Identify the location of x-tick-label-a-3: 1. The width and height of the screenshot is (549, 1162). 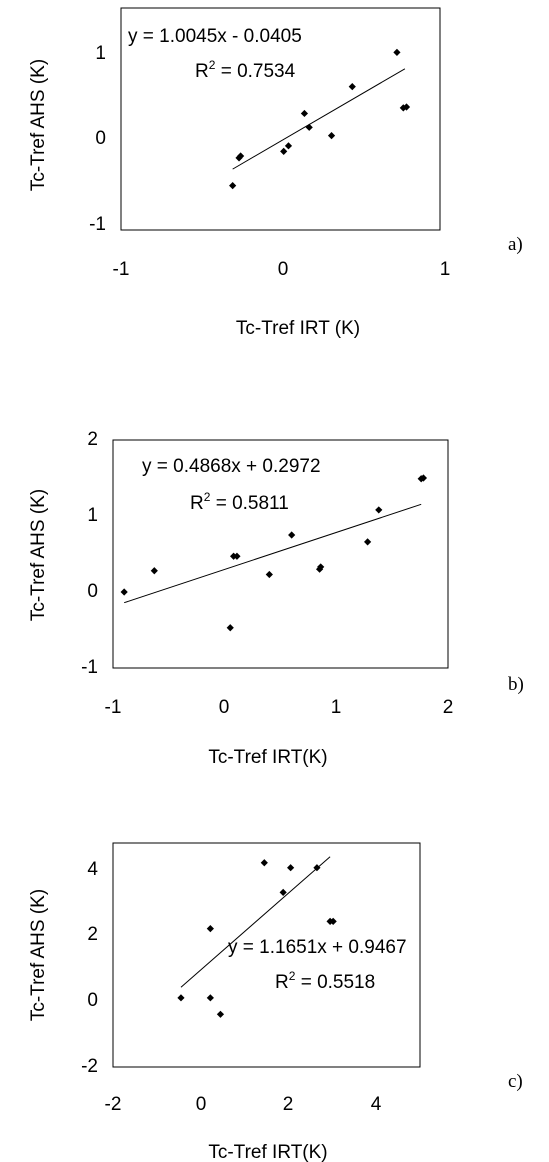
(445, 269).